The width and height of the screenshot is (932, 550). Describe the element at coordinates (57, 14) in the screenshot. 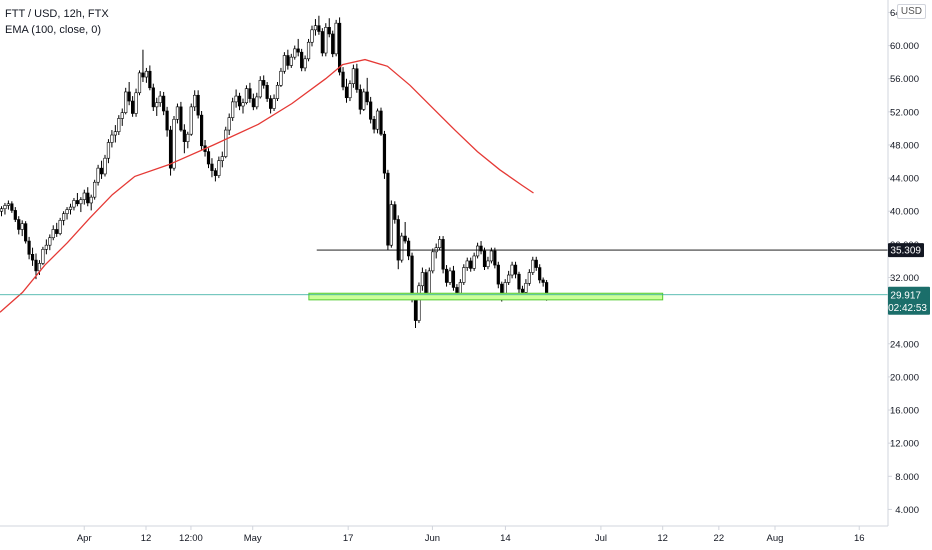

I see `symbol-title: FTT / USD, 12h, FTX` at that location.